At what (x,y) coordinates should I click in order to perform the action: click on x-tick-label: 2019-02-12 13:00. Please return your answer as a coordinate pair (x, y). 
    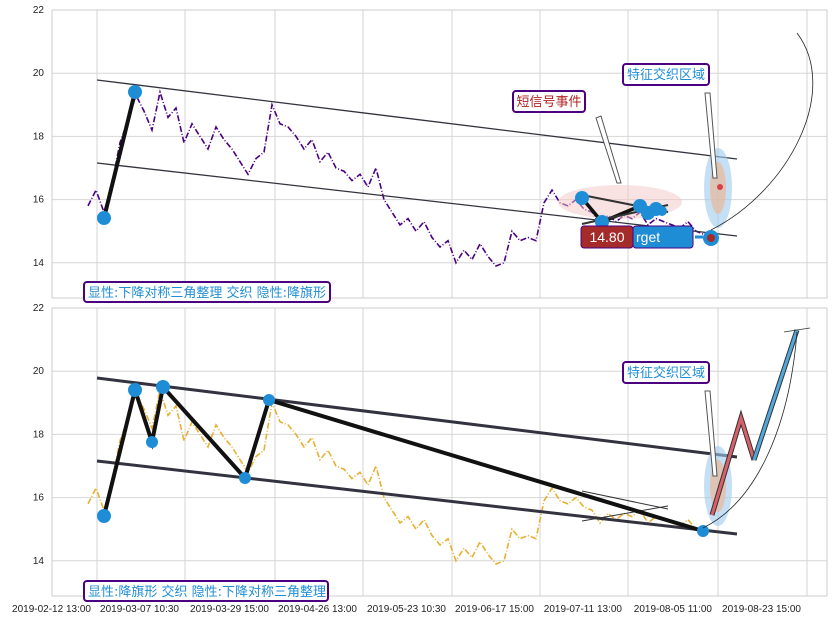
    Looking at the image, I should click on (51, 609).